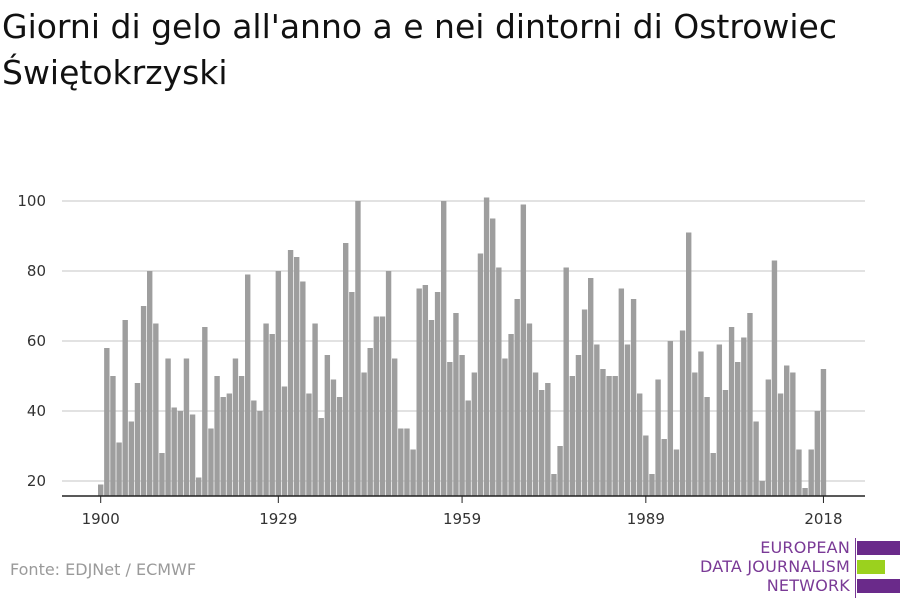  Describe the element at coordinates (695, 434) in the screenshot. I see `bar-1997` at that location.